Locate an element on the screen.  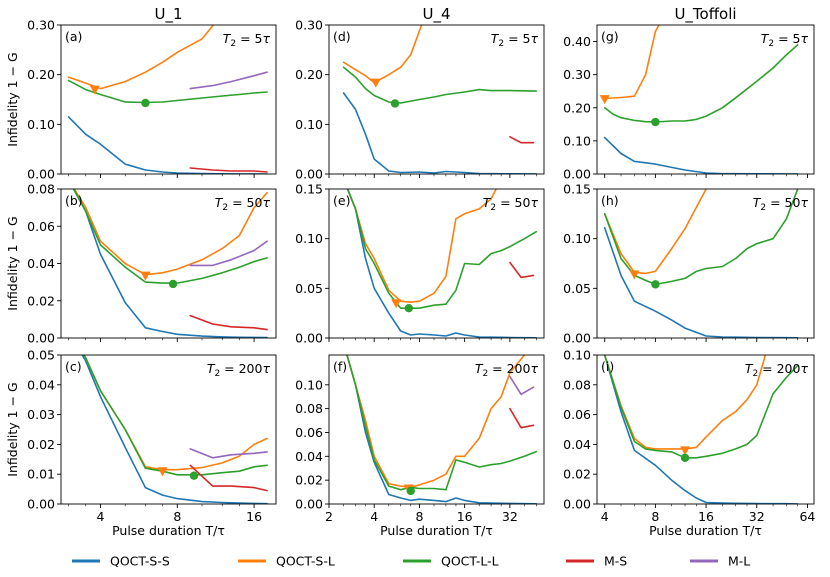
y-tick-label: 0.20 is located at coordinates (577, 107).